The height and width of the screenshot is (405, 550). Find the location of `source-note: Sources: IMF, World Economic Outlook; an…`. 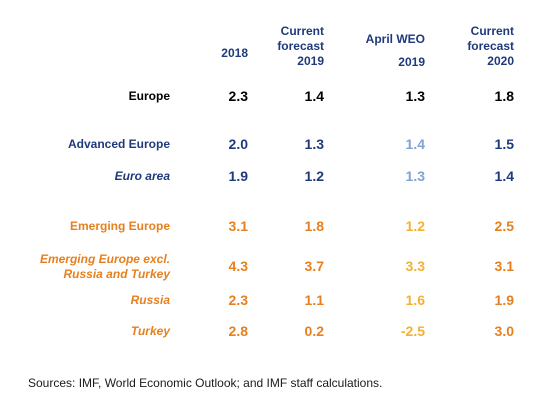

source-note: Sources: IMF, World Economic Outlook; an… is located at coordinates (205, 383).